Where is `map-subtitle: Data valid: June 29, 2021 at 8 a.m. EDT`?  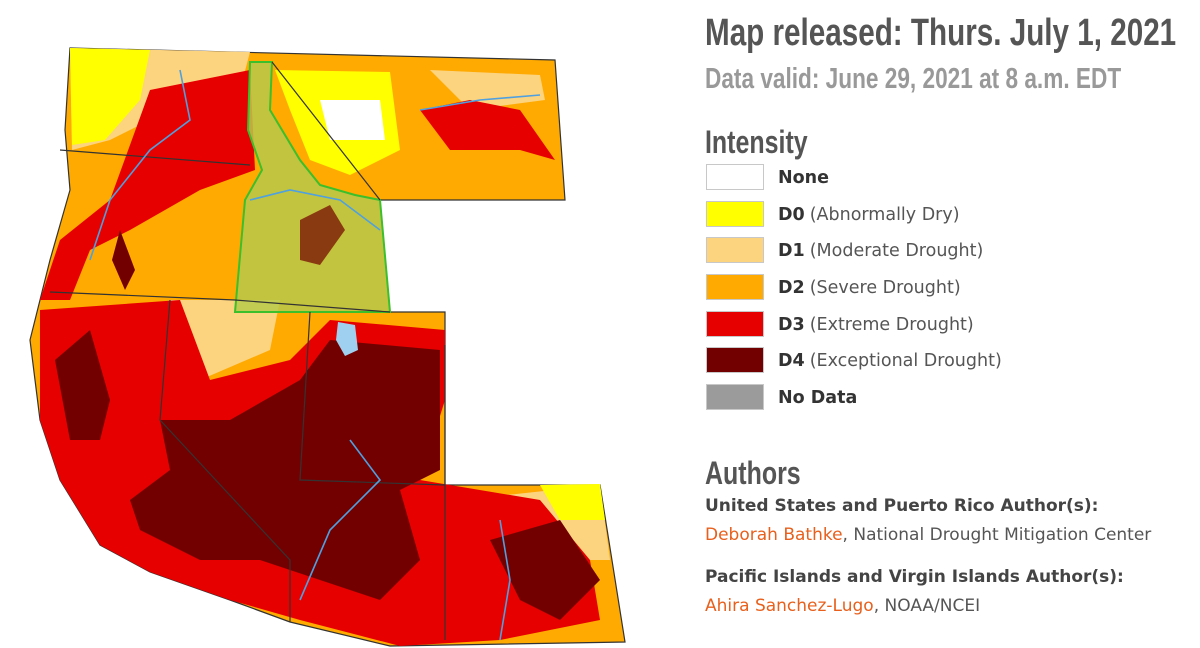
map-subtitle: Data valid: June 29, 2021 at 8 a.m. EDT is located at coordinates (913, 79).